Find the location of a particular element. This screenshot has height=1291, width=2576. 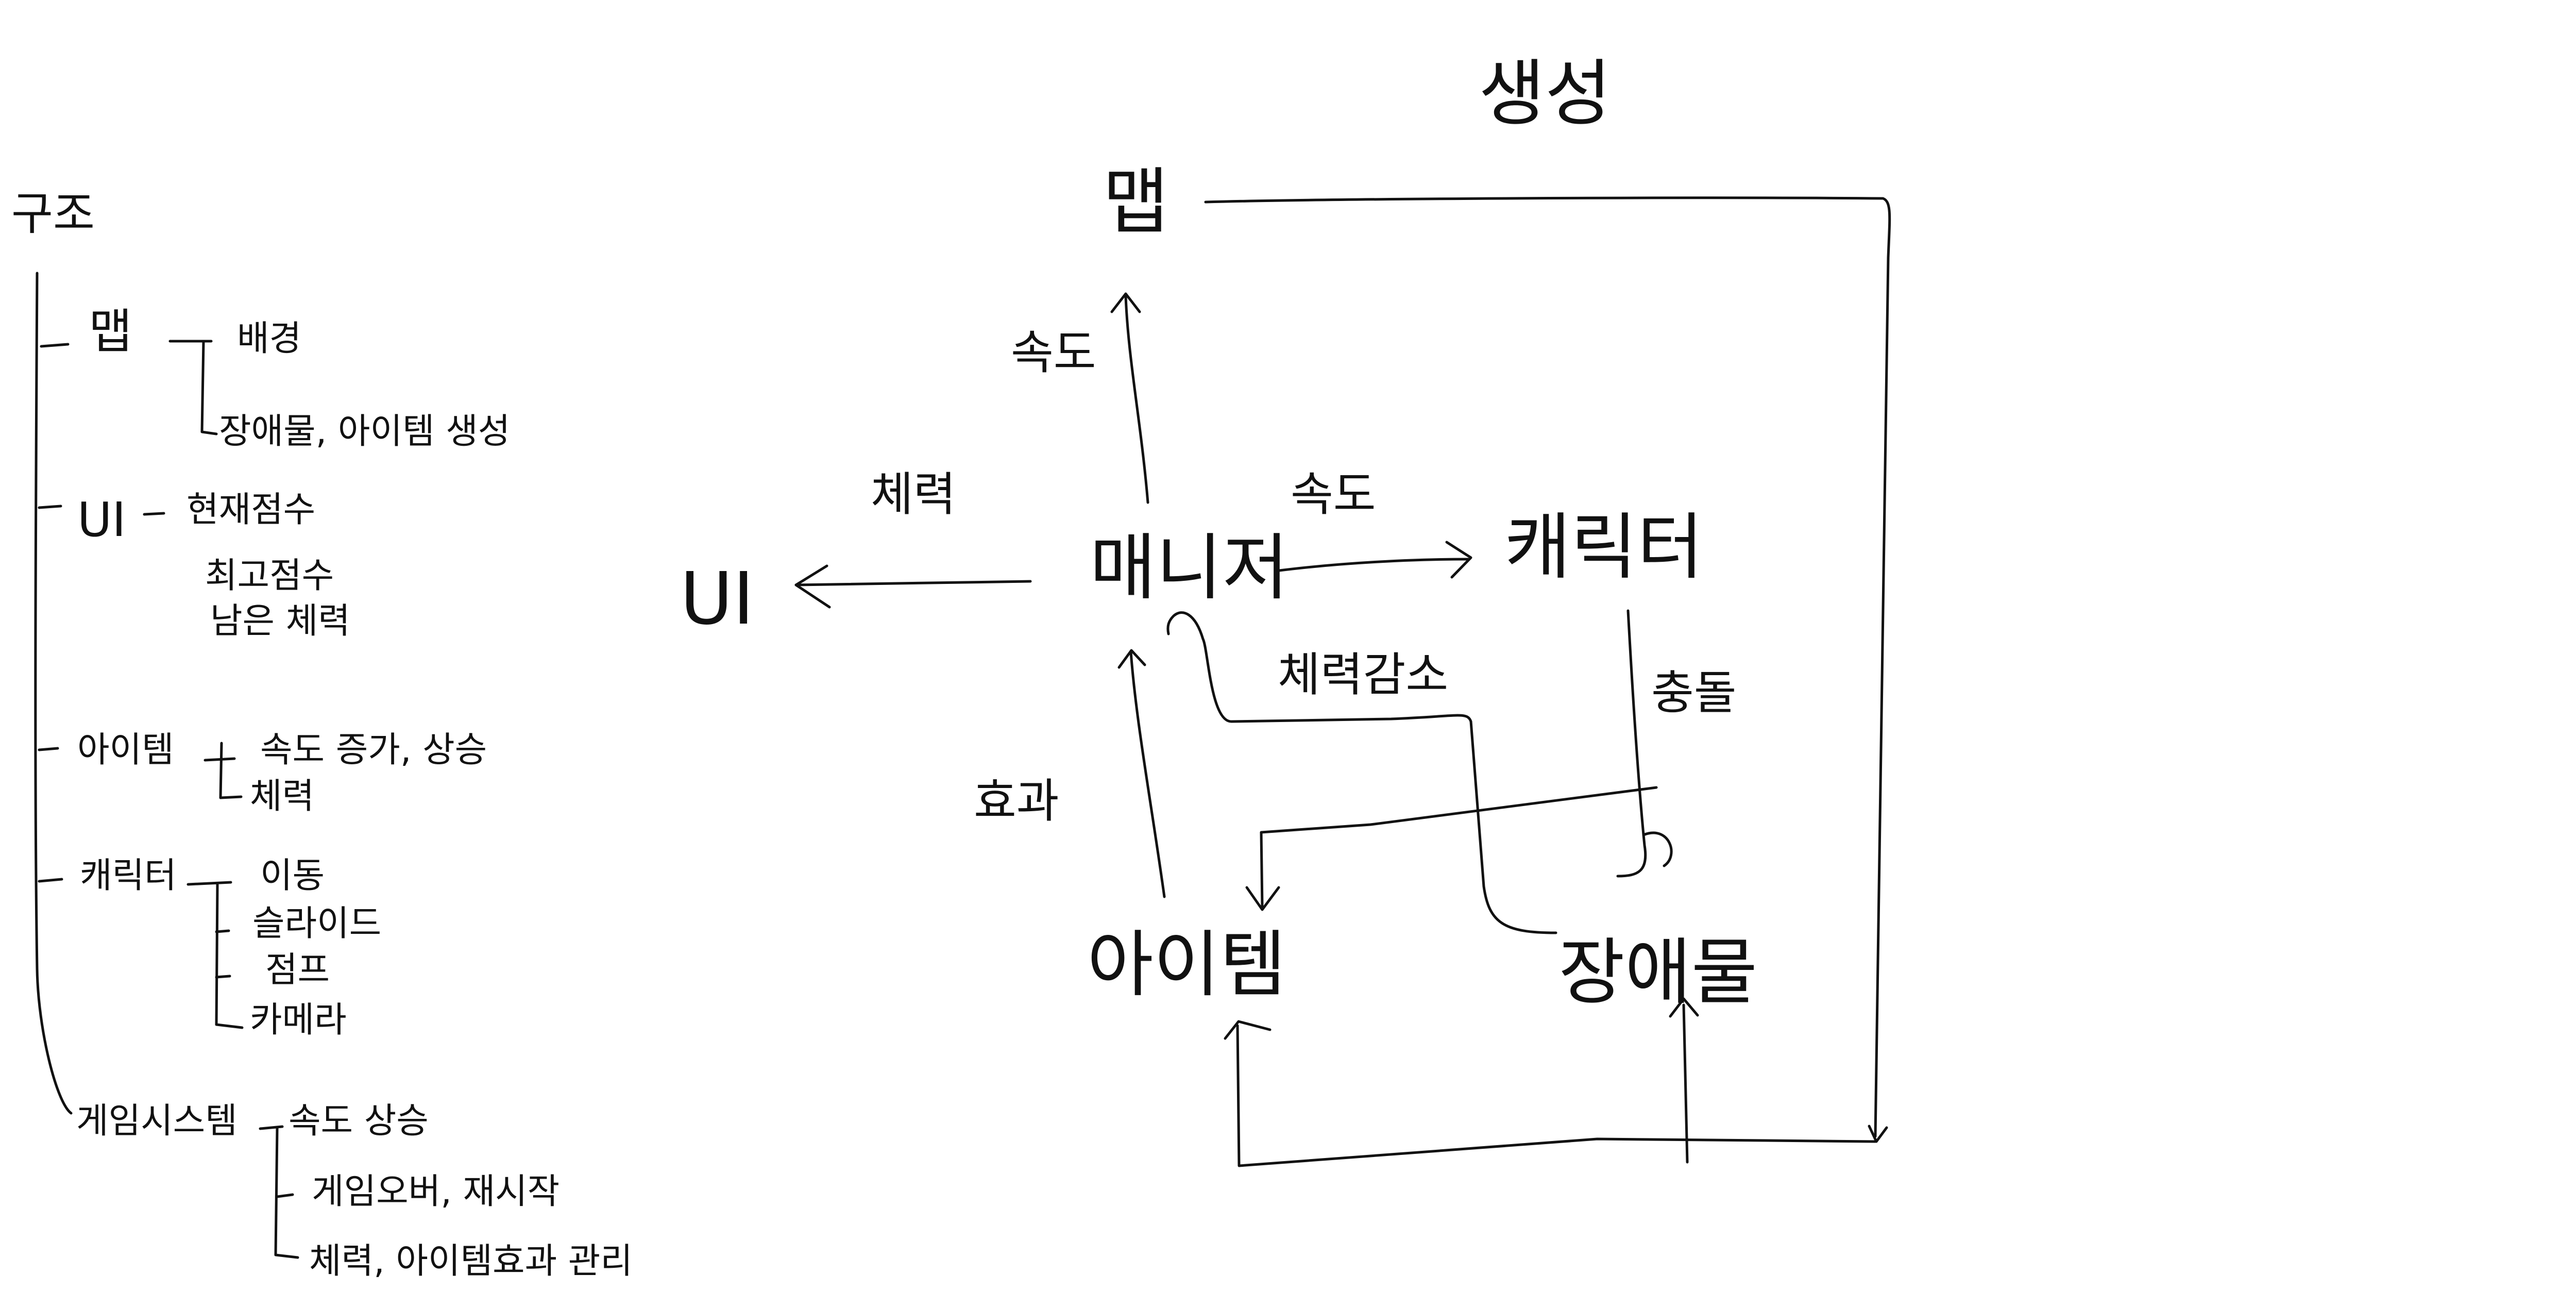

node-manager: 매니저 is located at coordinates (1189, 568).